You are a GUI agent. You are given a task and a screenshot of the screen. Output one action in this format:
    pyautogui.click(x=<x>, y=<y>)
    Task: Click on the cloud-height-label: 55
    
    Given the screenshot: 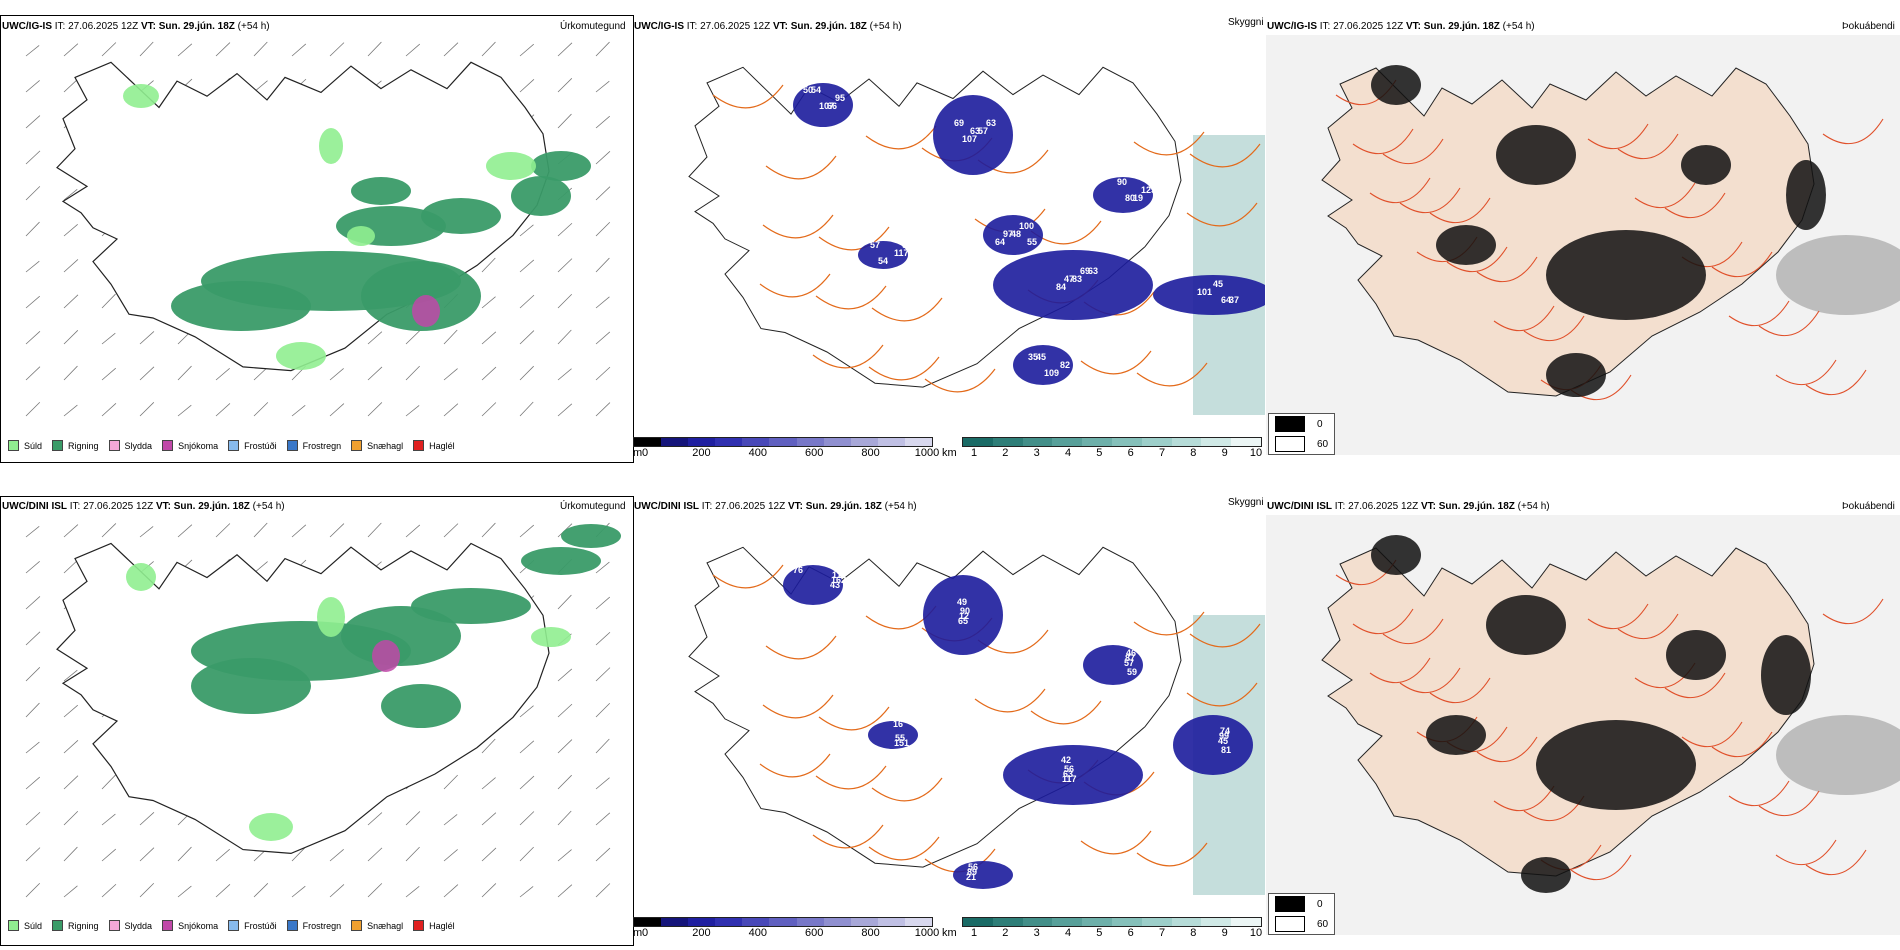 What is the action you would take?
    pyautogui.click(x=900, y=738)
    